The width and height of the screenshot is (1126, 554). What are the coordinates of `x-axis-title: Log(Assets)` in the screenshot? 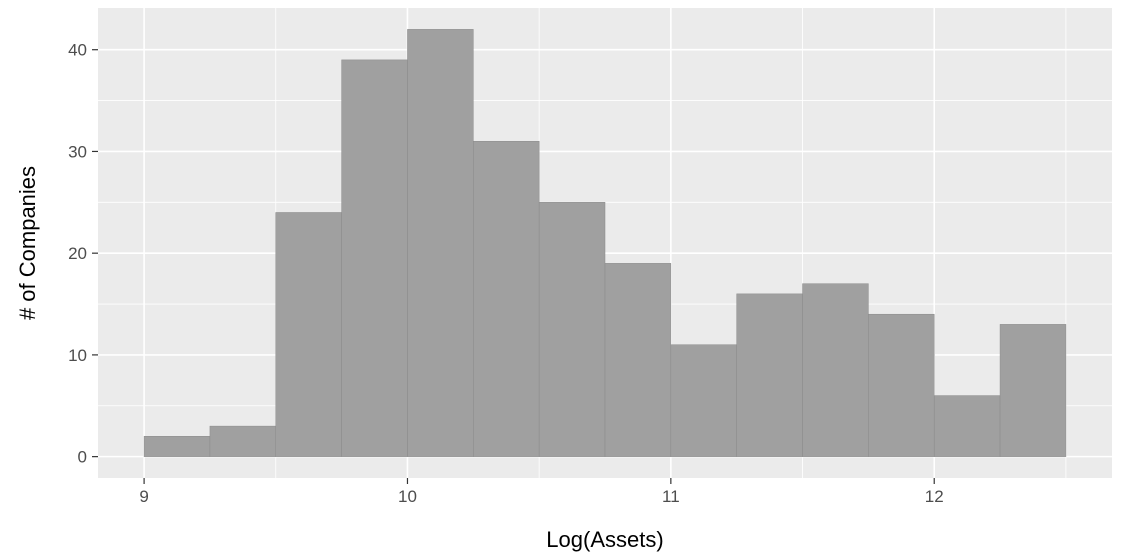 It's located at (604, 539).